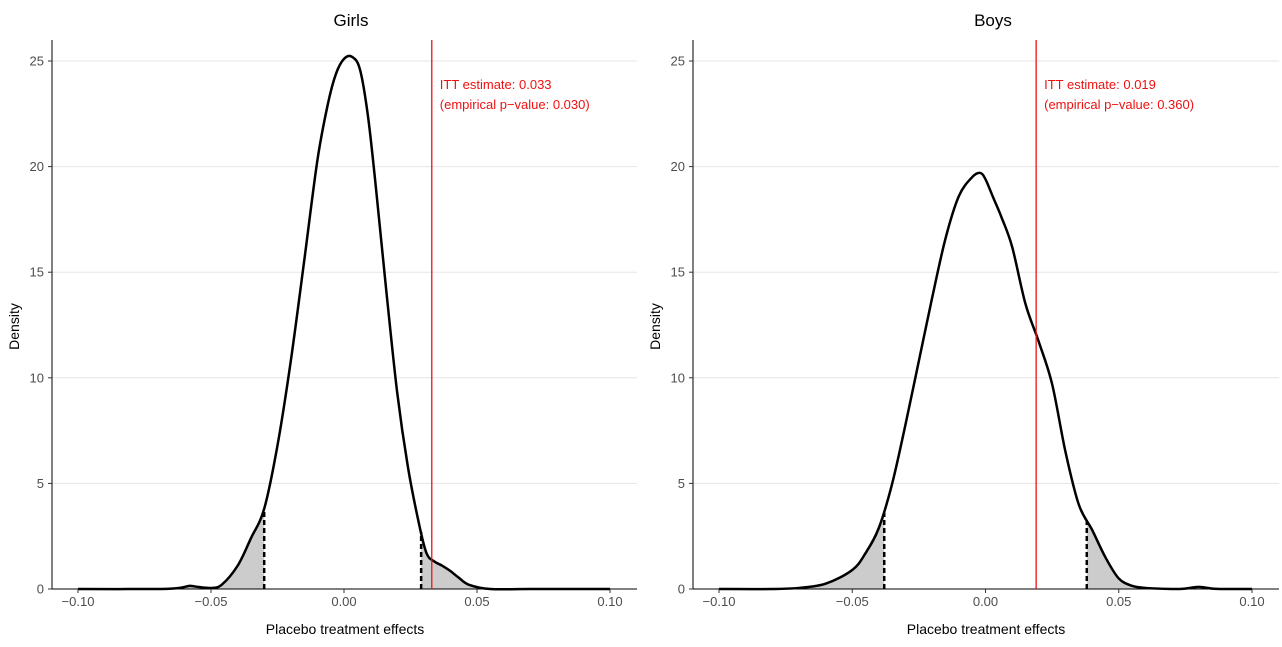 The image size is (1282, 647). I want to click on itt-annotation-line: ITT estimate: 0.019, so click(1100, 84).